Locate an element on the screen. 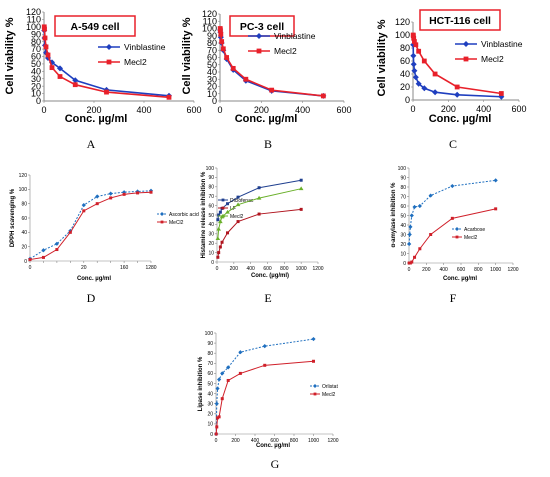 This screenshot has height=477, width=550. panel-a-series-vinblastine-point is located at coordinates (60, 68).